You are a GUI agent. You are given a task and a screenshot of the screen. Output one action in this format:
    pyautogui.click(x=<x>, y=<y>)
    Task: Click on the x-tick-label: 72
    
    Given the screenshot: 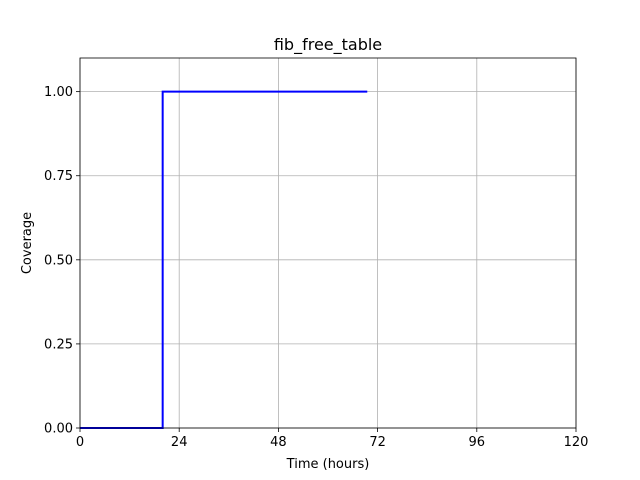 What is the action you would take?
    pyautogui.click(x=377, y=442)
    